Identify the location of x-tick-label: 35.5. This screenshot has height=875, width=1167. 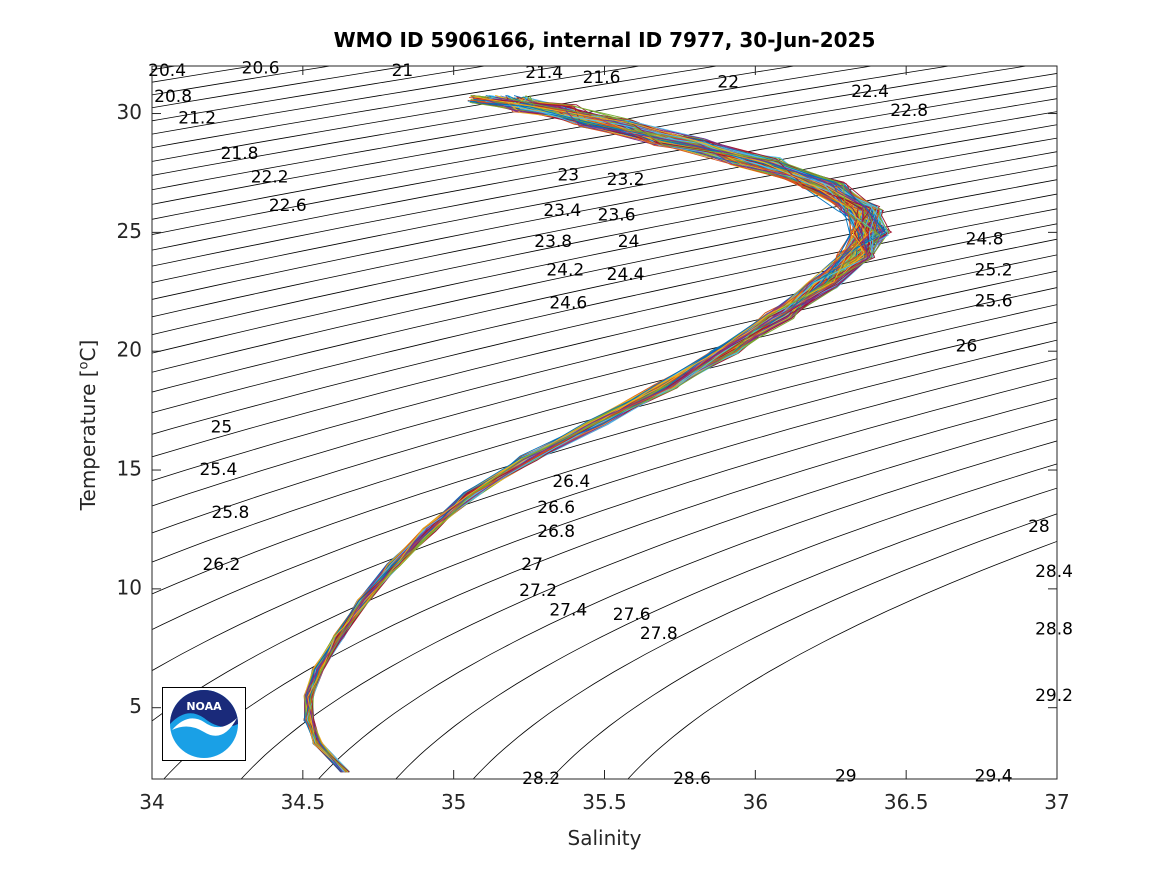
(604, 802).